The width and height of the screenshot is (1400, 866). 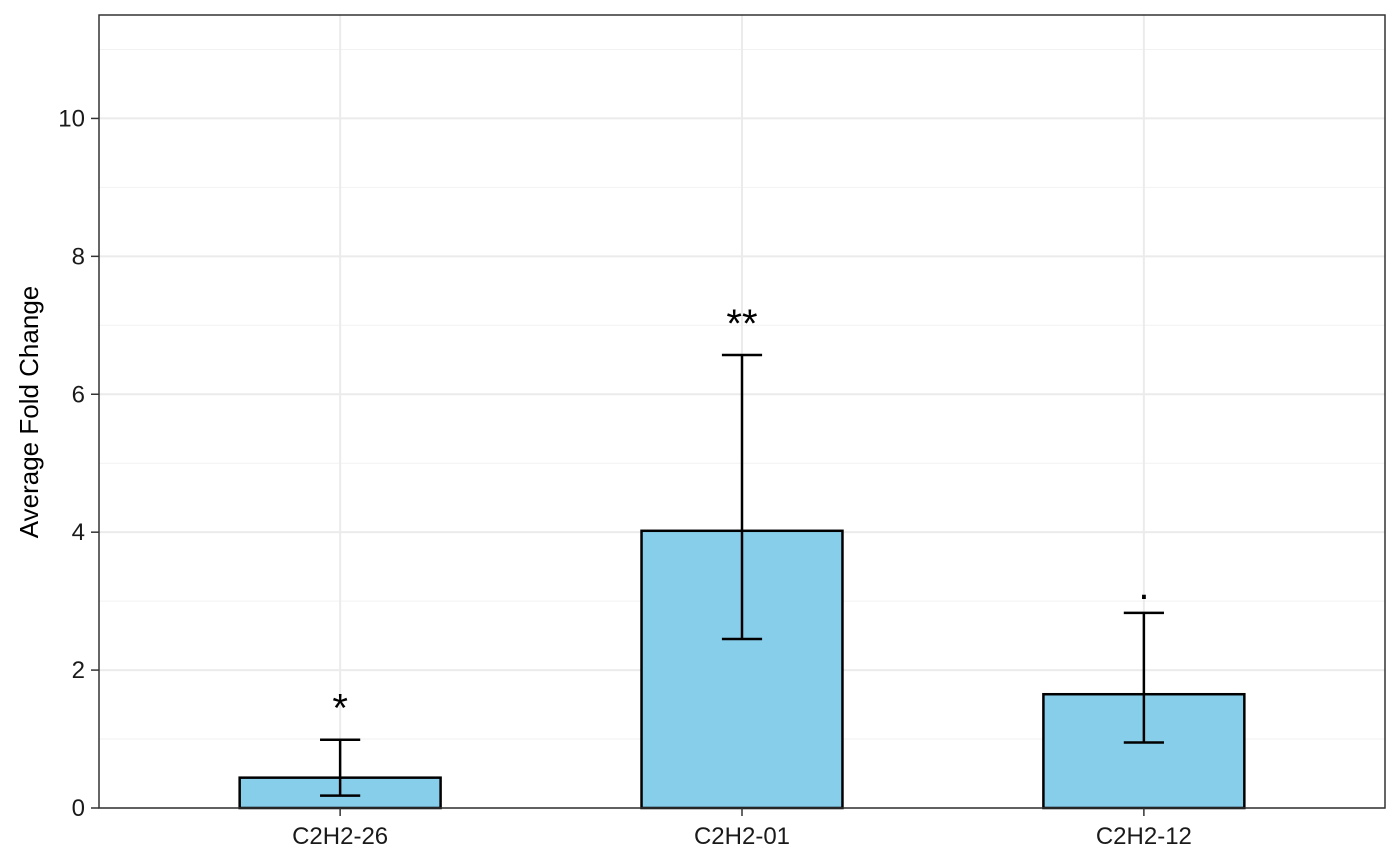 What do you see at coordinates (742, 836) in the screenshot?
I see `x-tick-label: C2H2-01` at bounding box center [742, 836].